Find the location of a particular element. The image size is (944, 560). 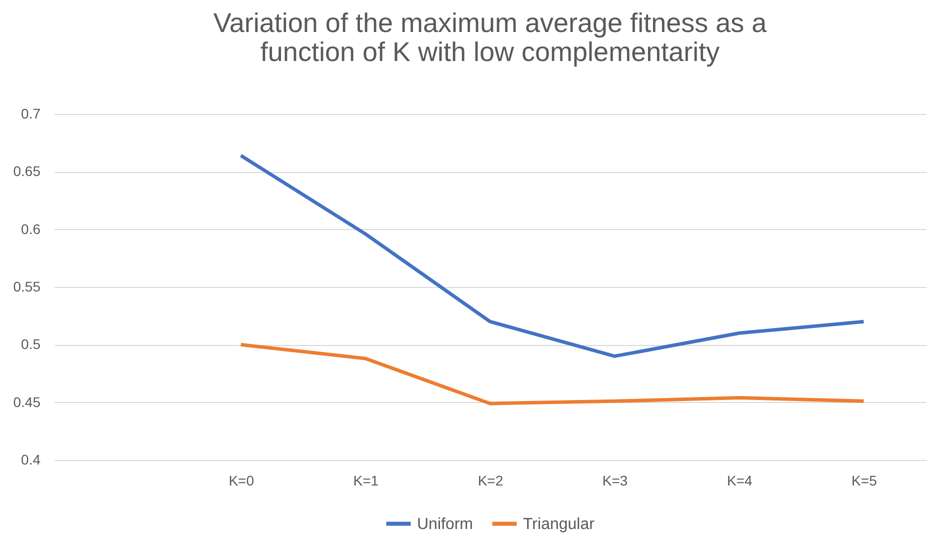

y-tick-label: 0.6 is located at coordinates (31, 228).